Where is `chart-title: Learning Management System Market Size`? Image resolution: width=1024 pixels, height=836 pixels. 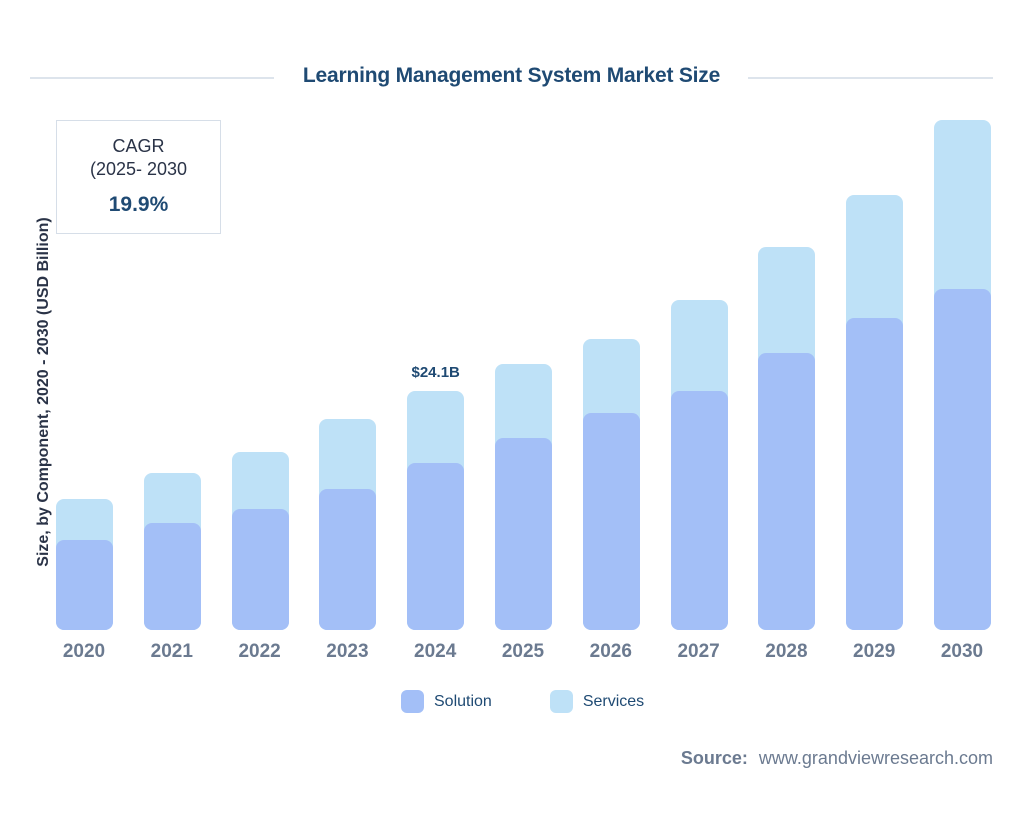
chart-title: Learning Management System Market Size is located at coordinates (511, 75).